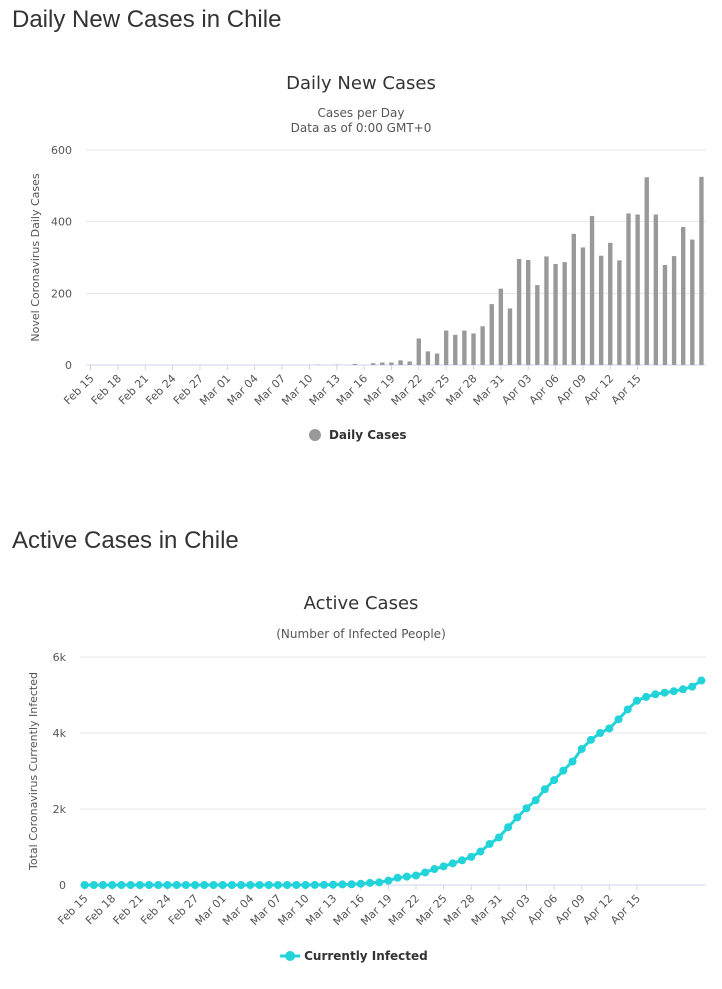 Image resolution: width=722 pixels, height=989 pixels. Describe the element at coordinates (61, 222) in the screenshot. I see `y-tick-label: 400` at that location.